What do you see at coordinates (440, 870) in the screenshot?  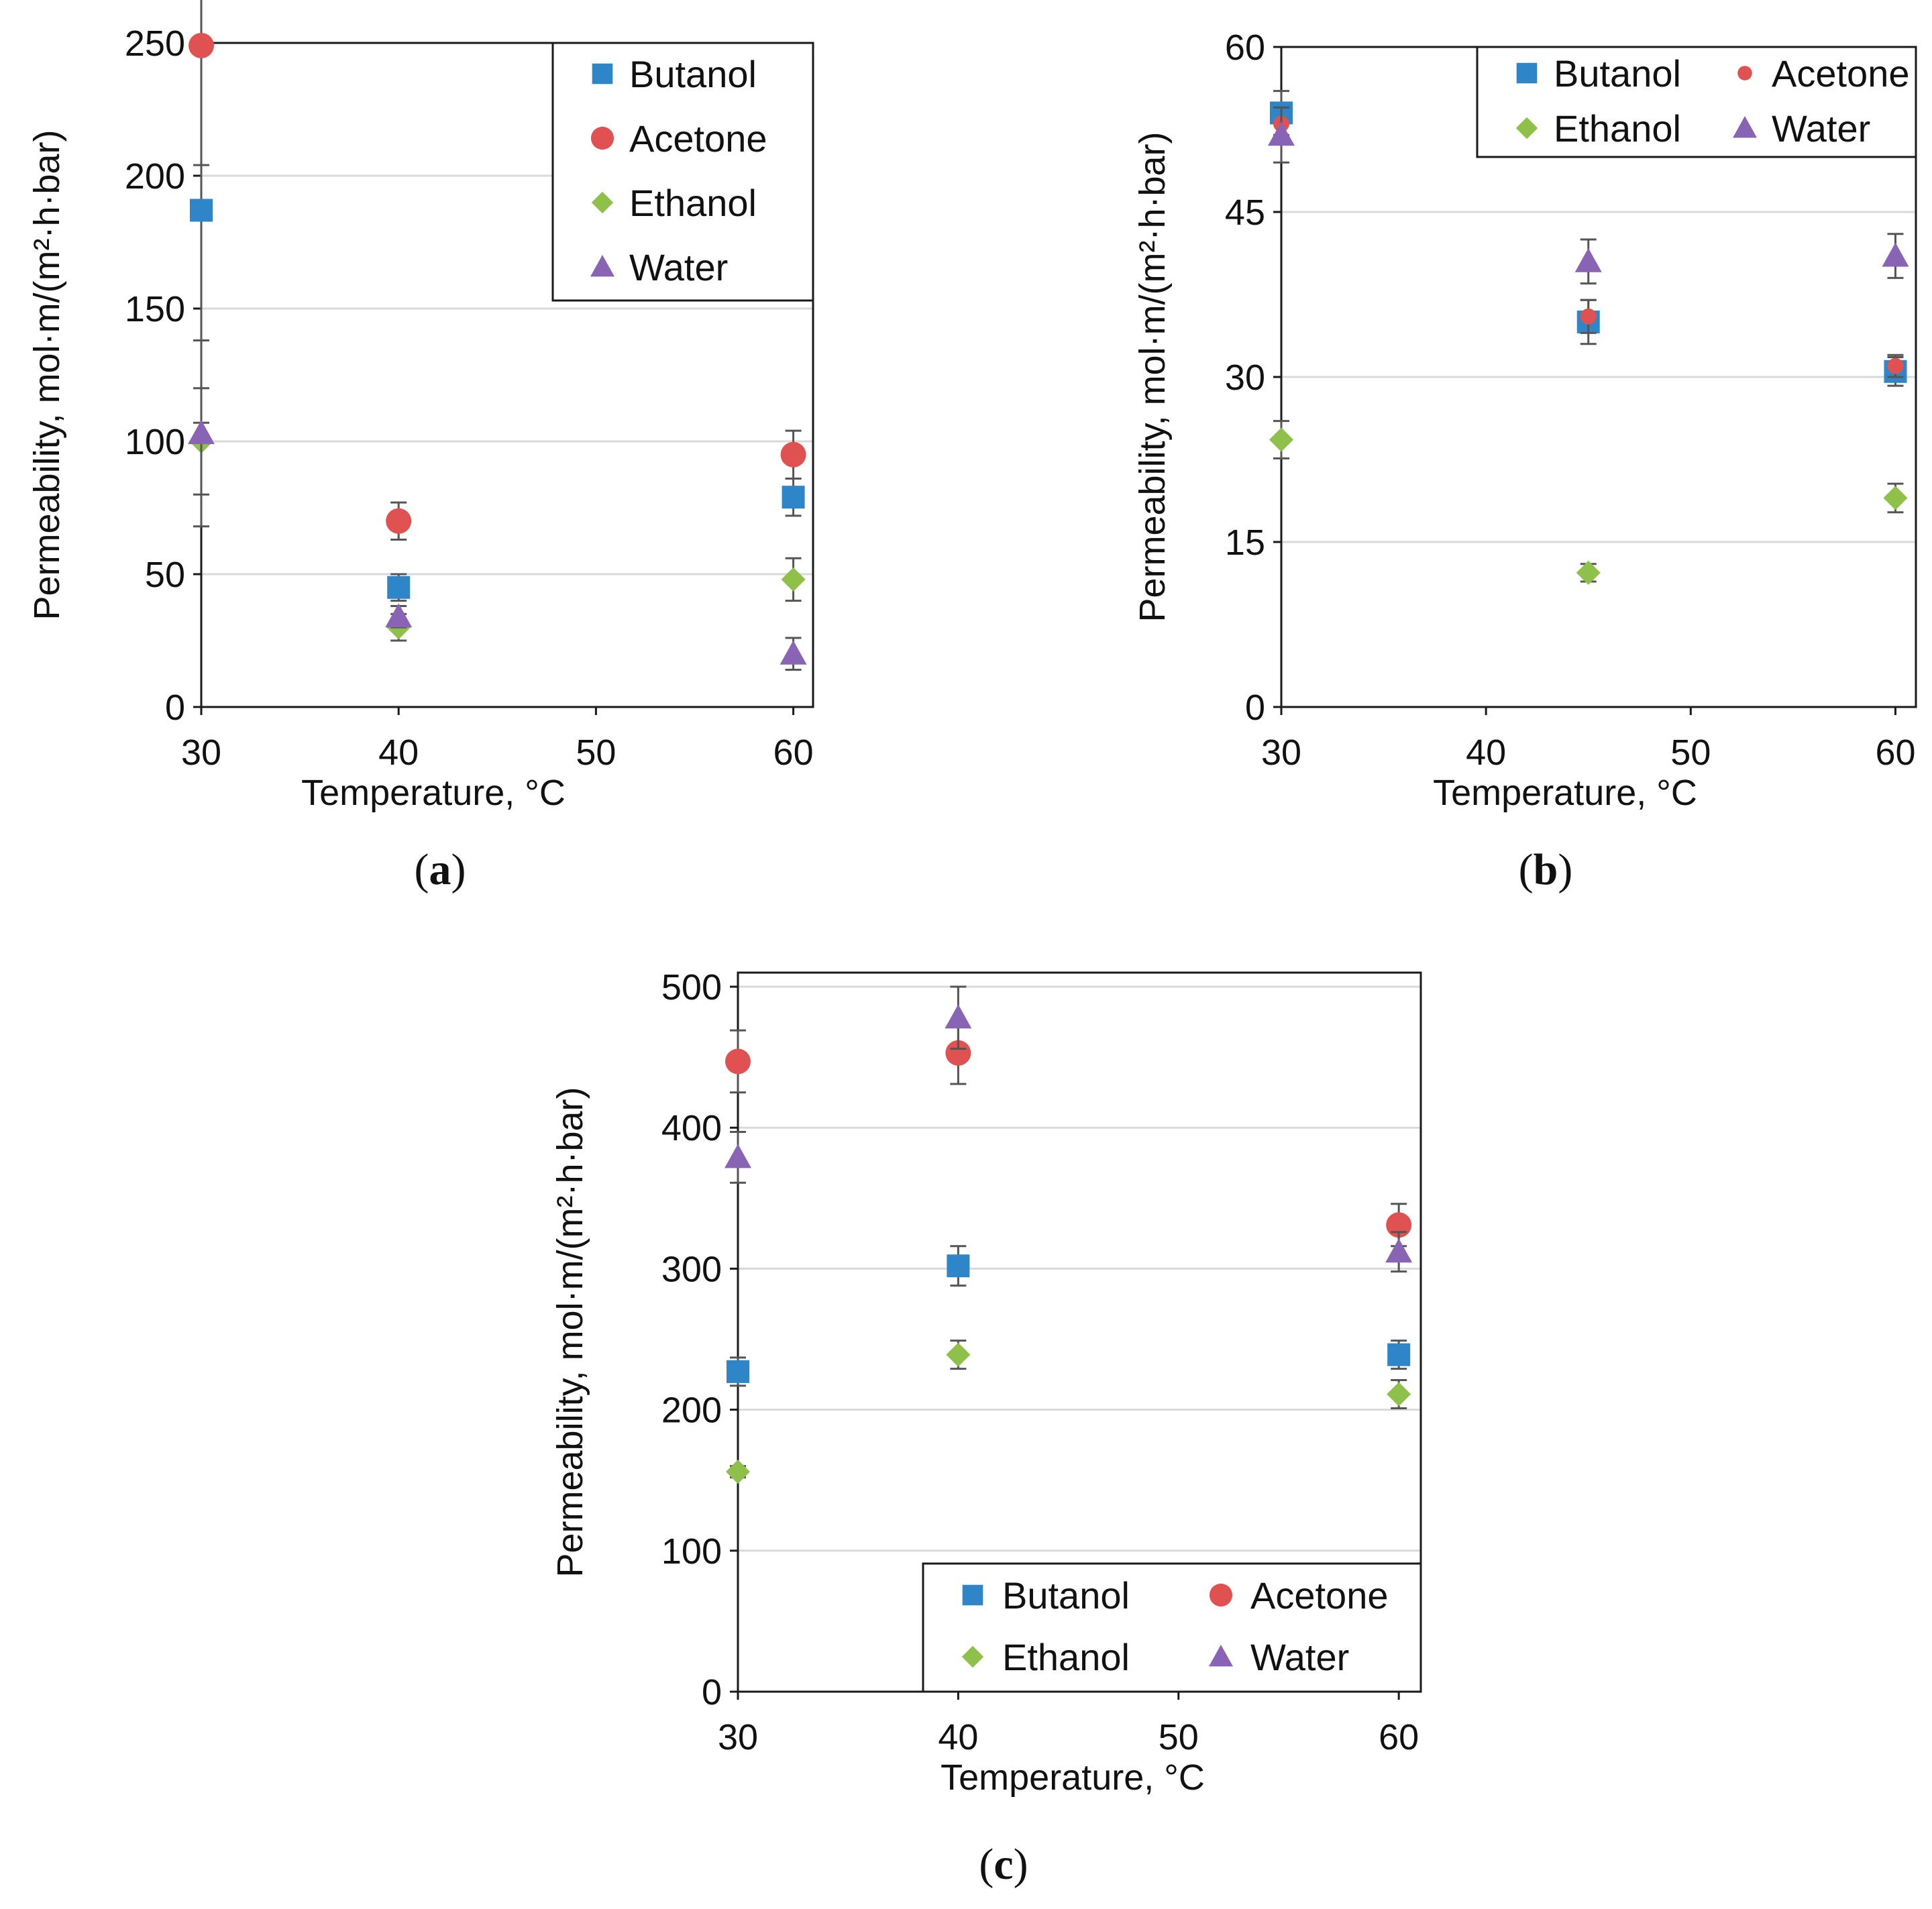 I see `panel-label-letter: a` at bounding box center [440, 870].